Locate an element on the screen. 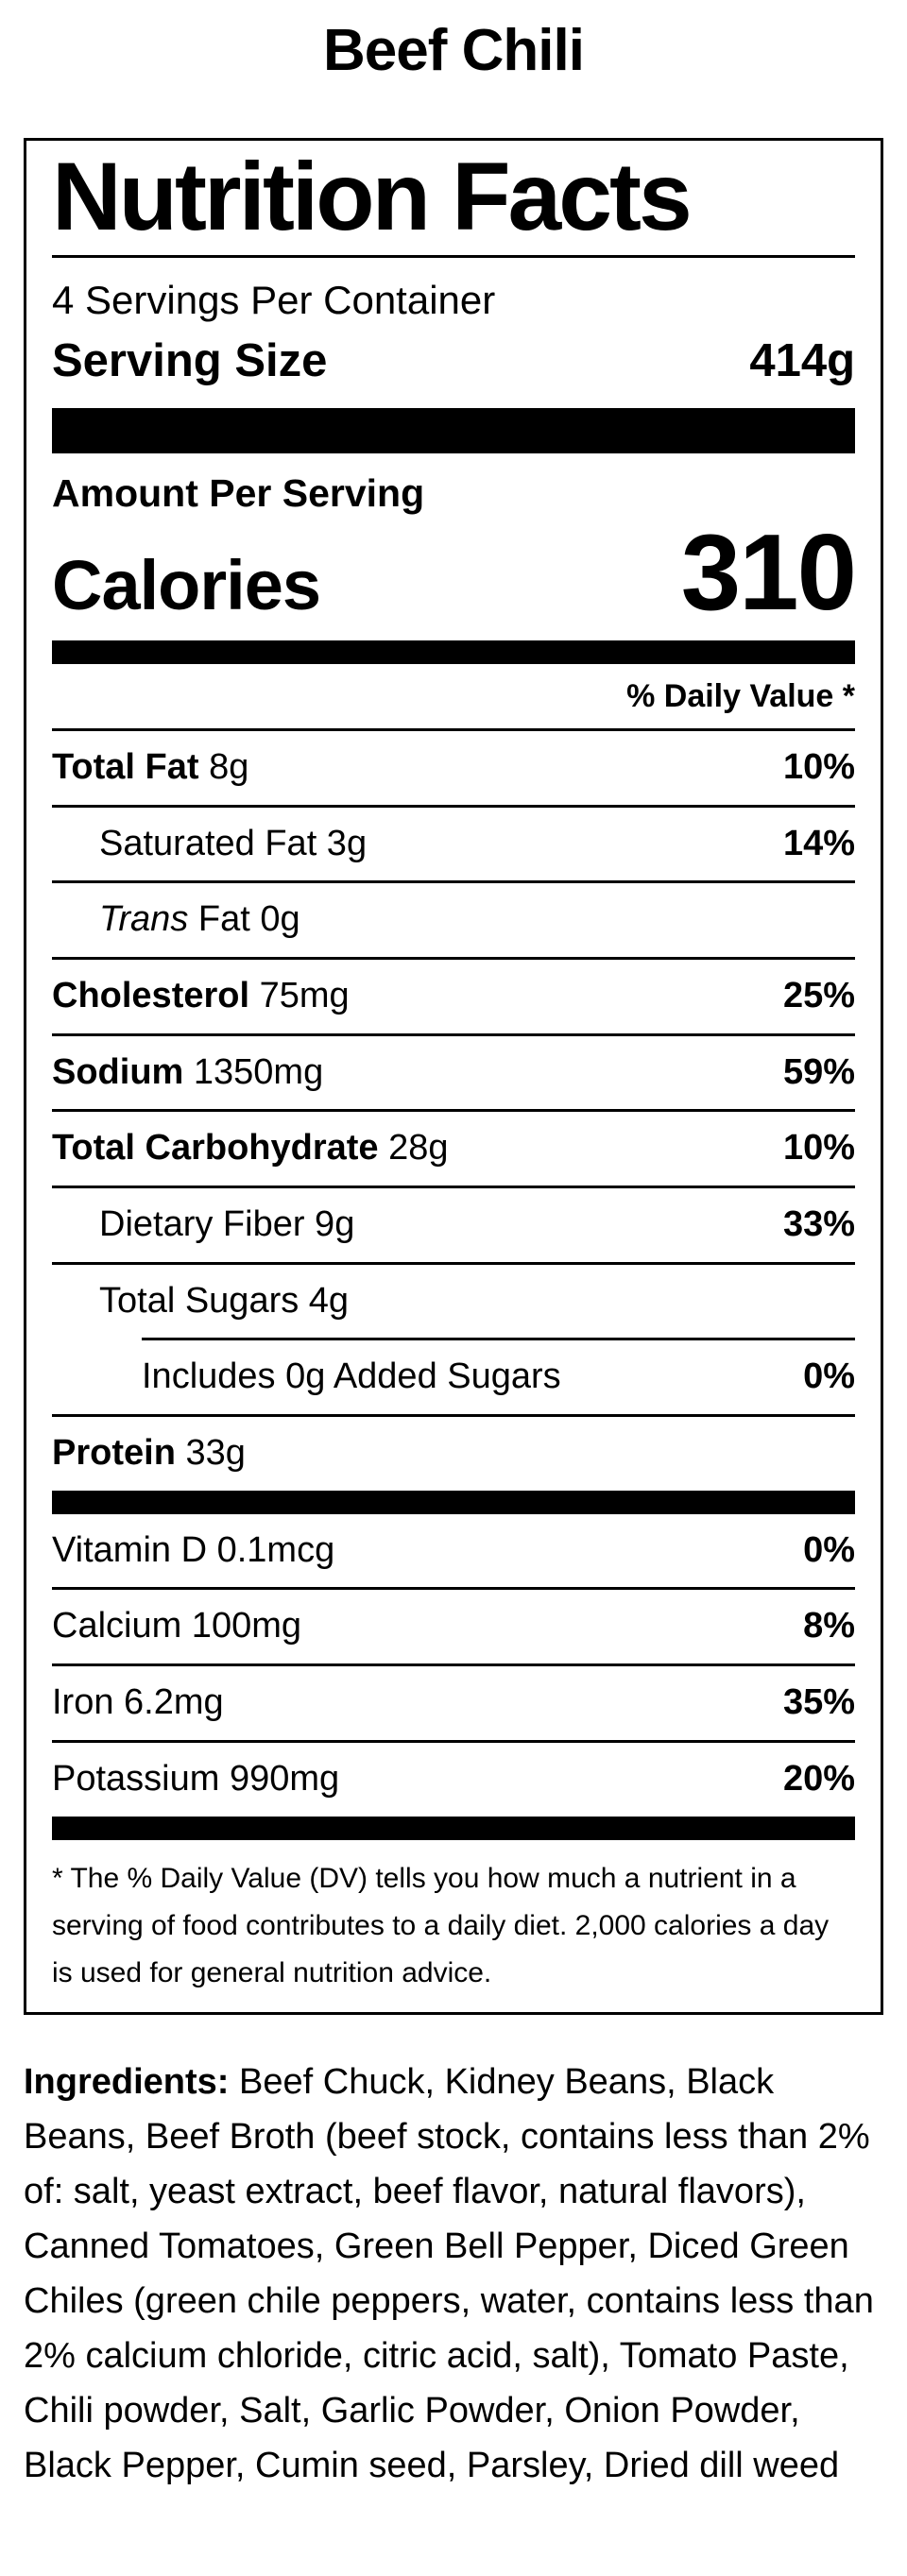  nutrient-row: Vitamin D 0.1mcg 0% is located at coordinates (454, 1551).